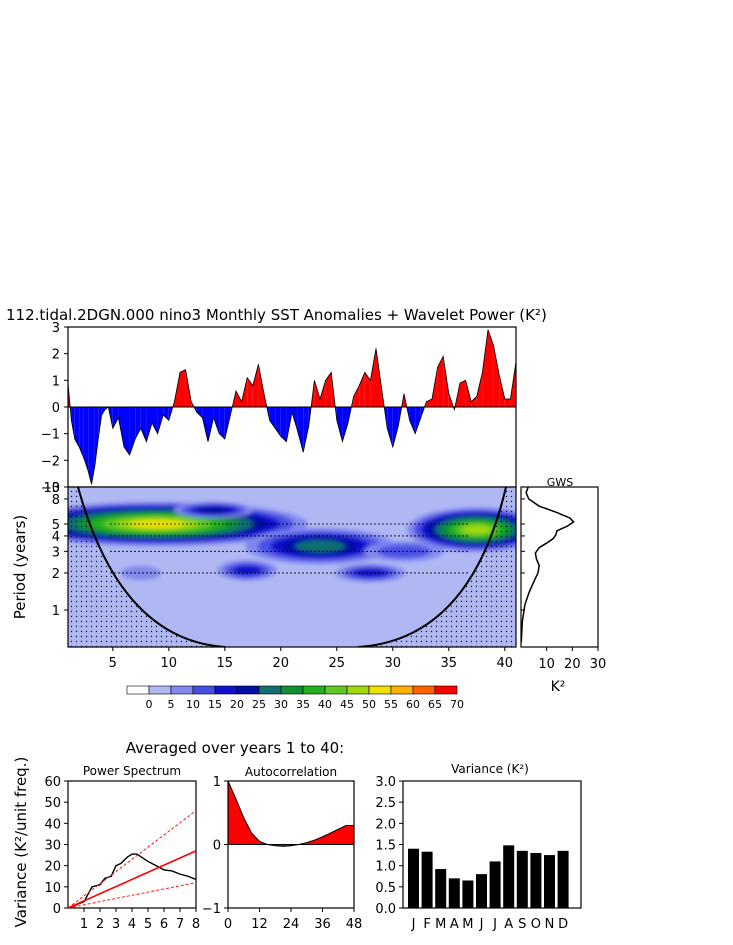 The height and width of the screenshot is (945, 733). Describe the element at coordinates (467, 924) in the screenshot. I see `variance-month-label: M` at that location.